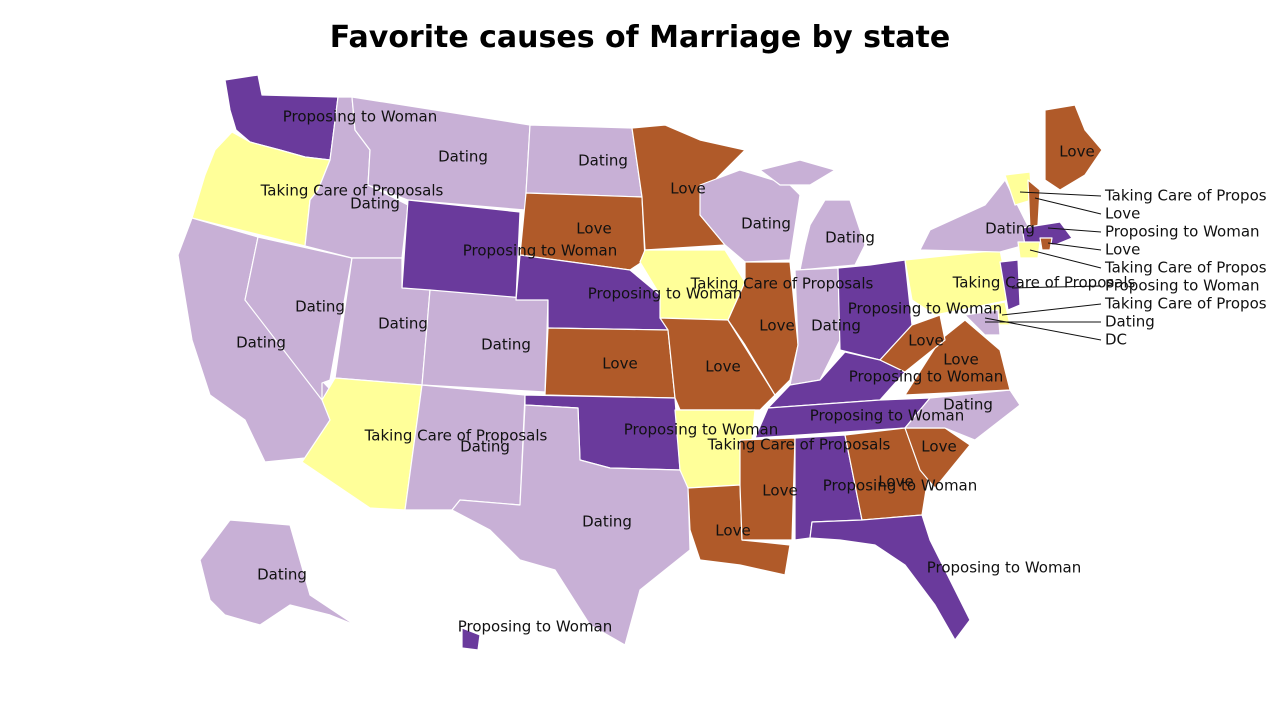 The height and width of the screenshot is (720, 1280). Describe the element at coordinates (471, 639) in the screenshot. I see `state-hawaii` at that location.